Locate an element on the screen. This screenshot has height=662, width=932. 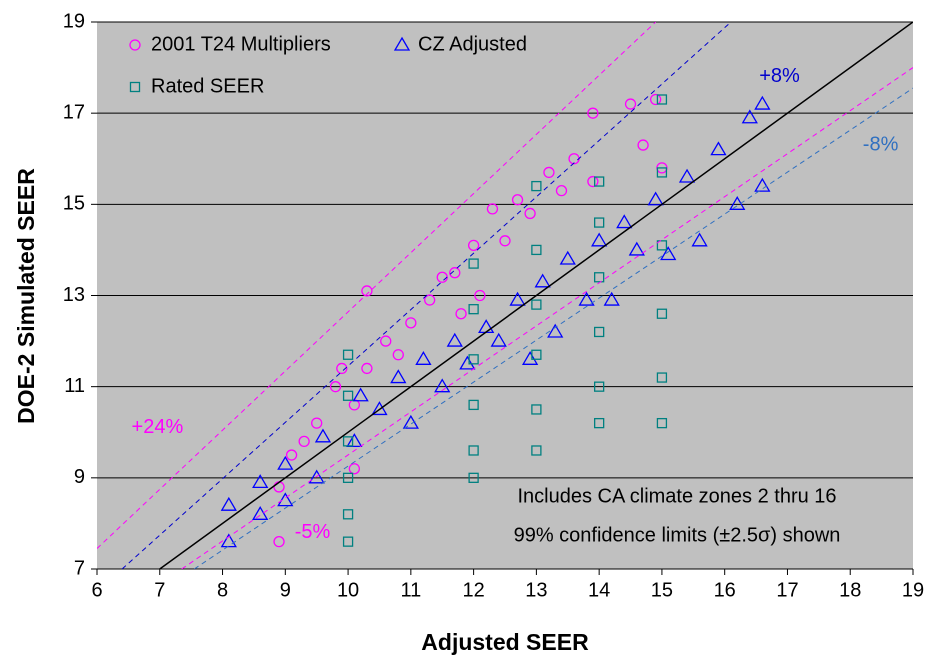
y-axis-title: DOE-2 Simulated SEER is located at coordinates (26, 296).